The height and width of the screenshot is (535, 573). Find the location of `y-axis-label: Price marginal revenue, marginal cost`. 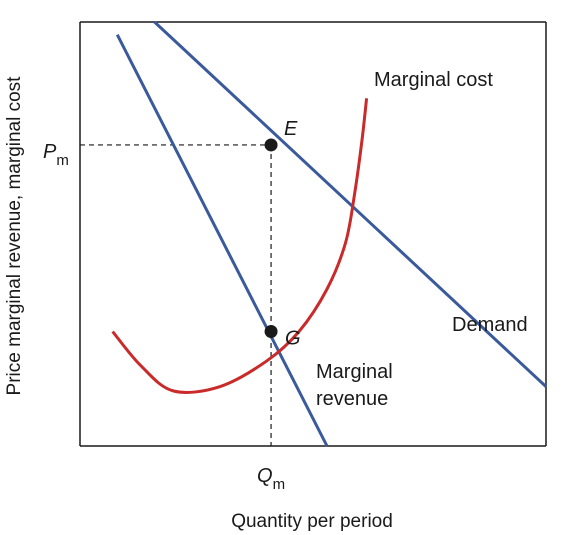

y-axis-label: Price marginal revenue, marginal cost is located at coordinates (14, 236).